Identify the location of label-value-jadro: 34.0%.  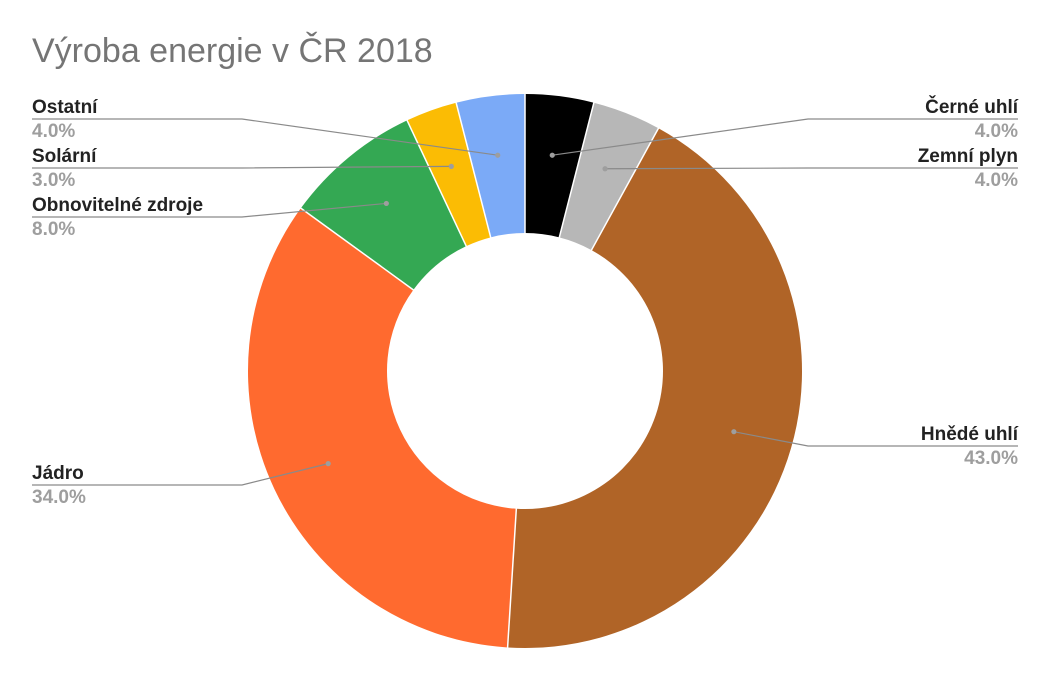
(59, 497).